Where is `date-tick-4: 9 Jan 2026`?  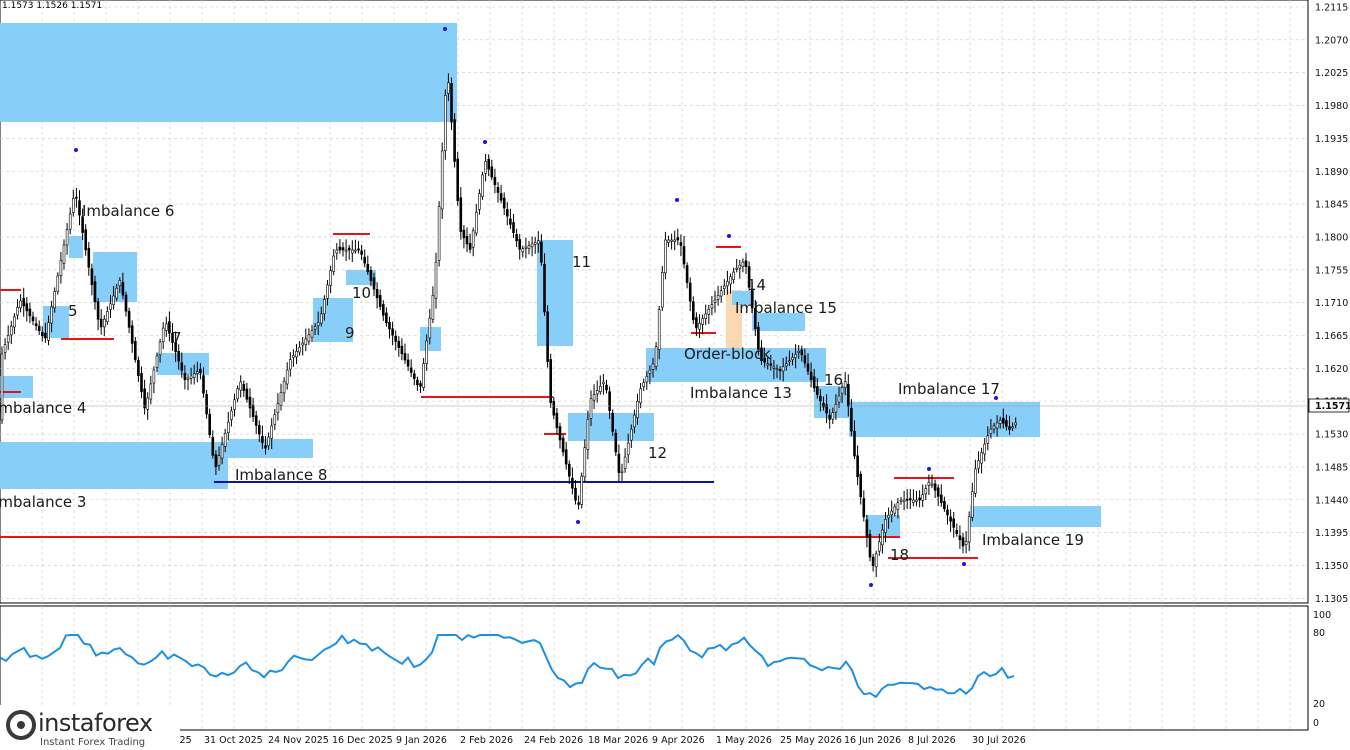
date-tick-4: 9 Jan 2026 is located at coordinates (421, 740).